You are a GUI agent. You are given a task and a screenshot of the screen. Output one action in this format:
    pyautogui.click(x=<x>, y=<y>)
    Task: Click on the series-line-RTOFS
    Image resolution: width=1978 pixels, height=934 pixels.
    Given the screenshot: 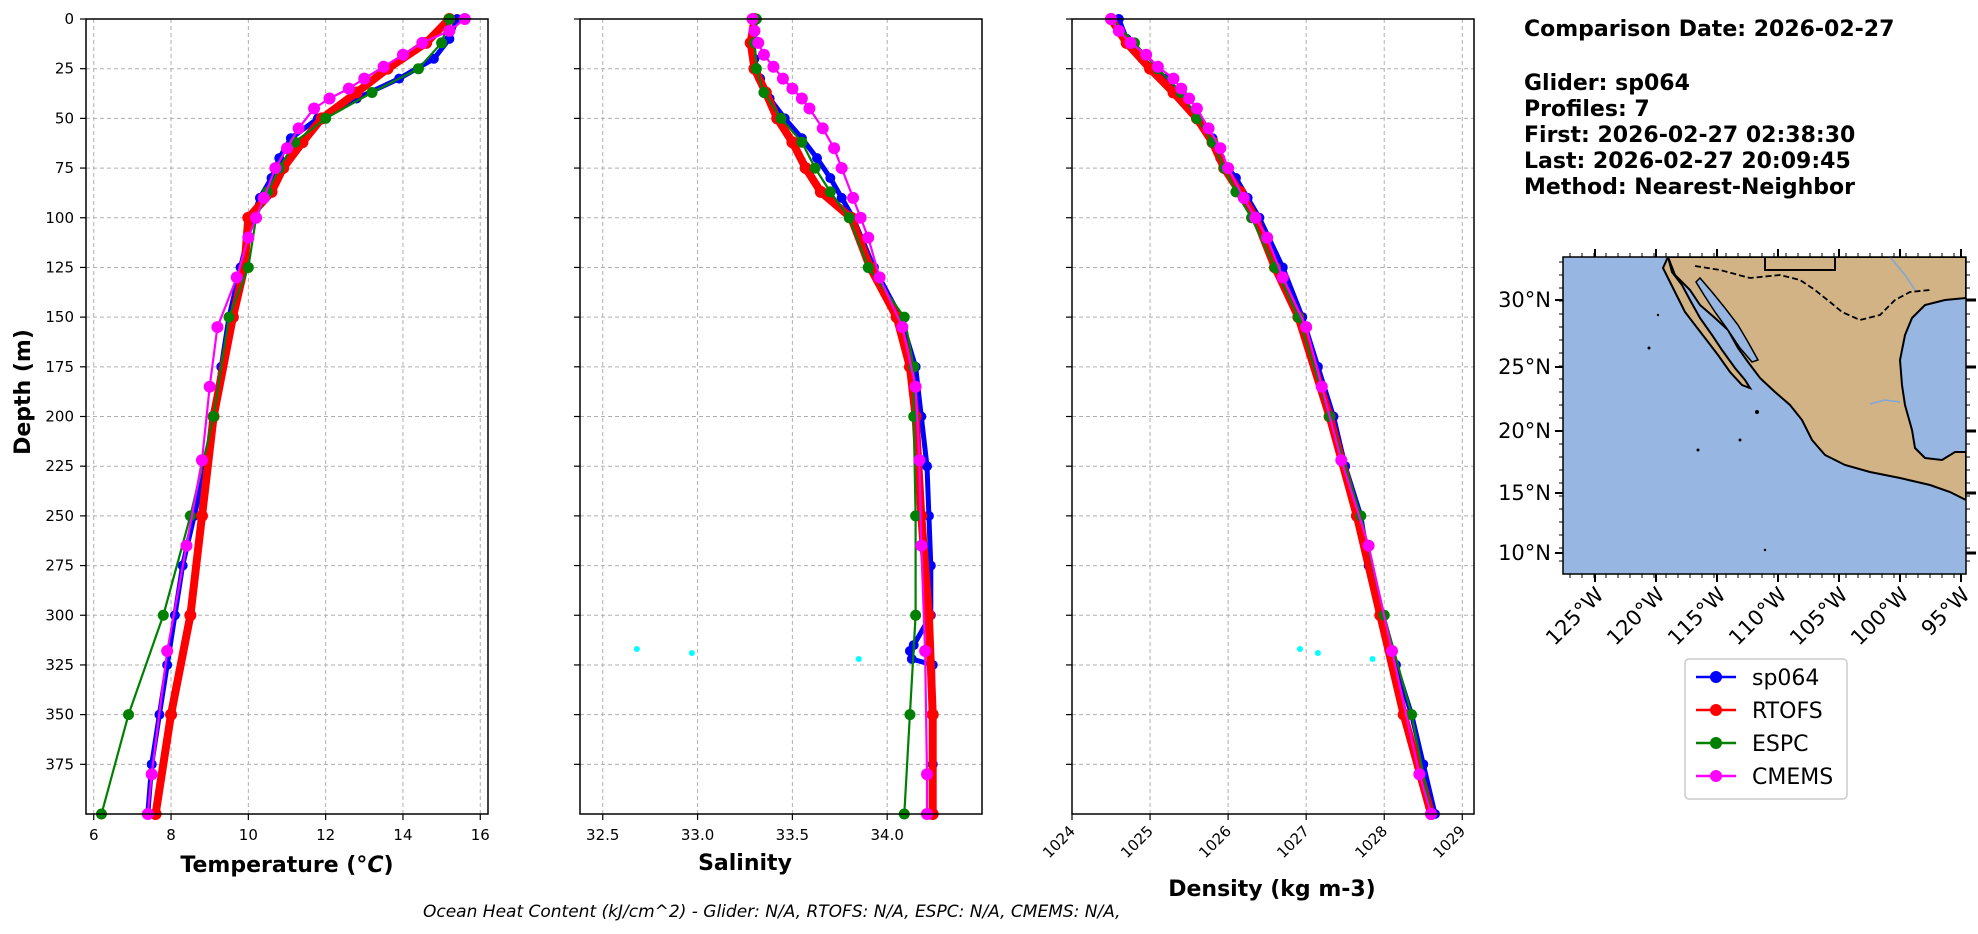 What is the action you would take?
    pyautogui.click(x=302, y=415)
    